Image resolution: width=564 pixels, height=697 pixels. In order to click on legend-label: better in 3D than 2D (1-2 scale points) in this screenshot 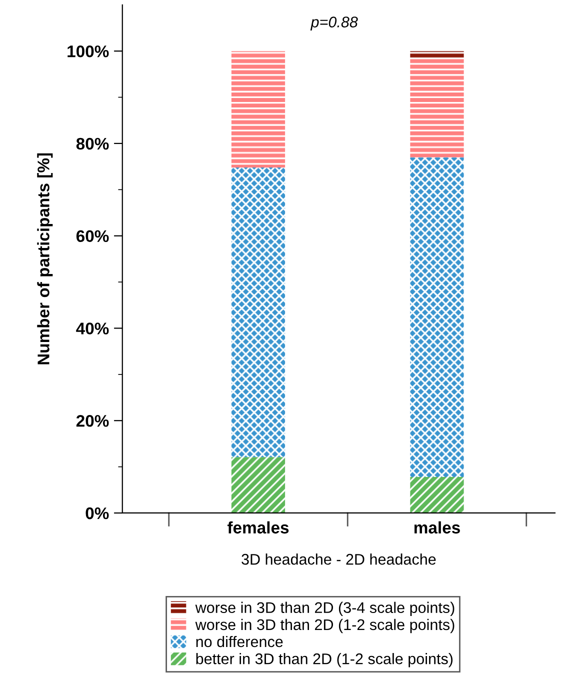, I will do `click(324, 660)`.